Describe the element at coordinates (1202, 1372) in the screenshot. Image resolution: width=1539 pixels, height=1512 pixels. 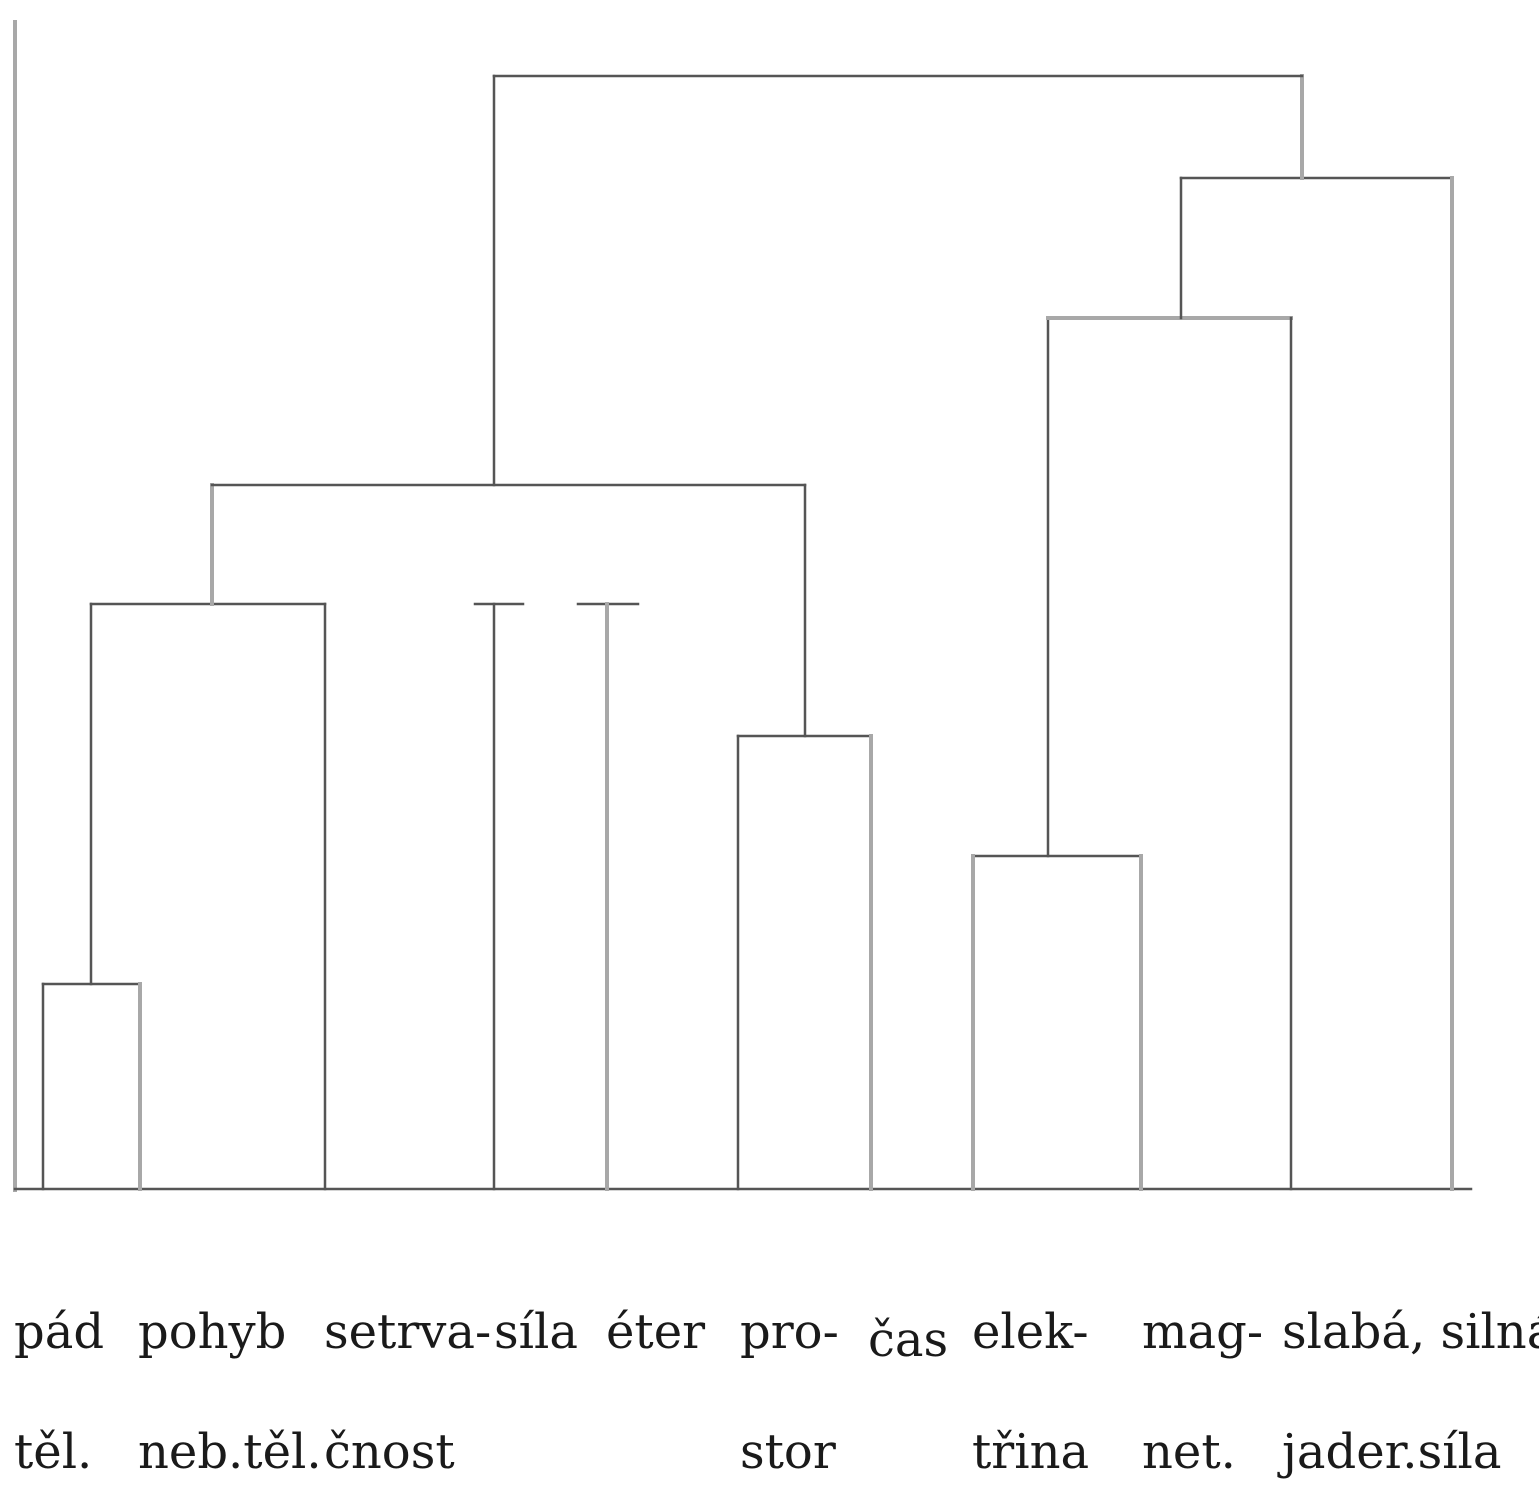
I see `leaf-label-magnet: mag- net.` at that location.